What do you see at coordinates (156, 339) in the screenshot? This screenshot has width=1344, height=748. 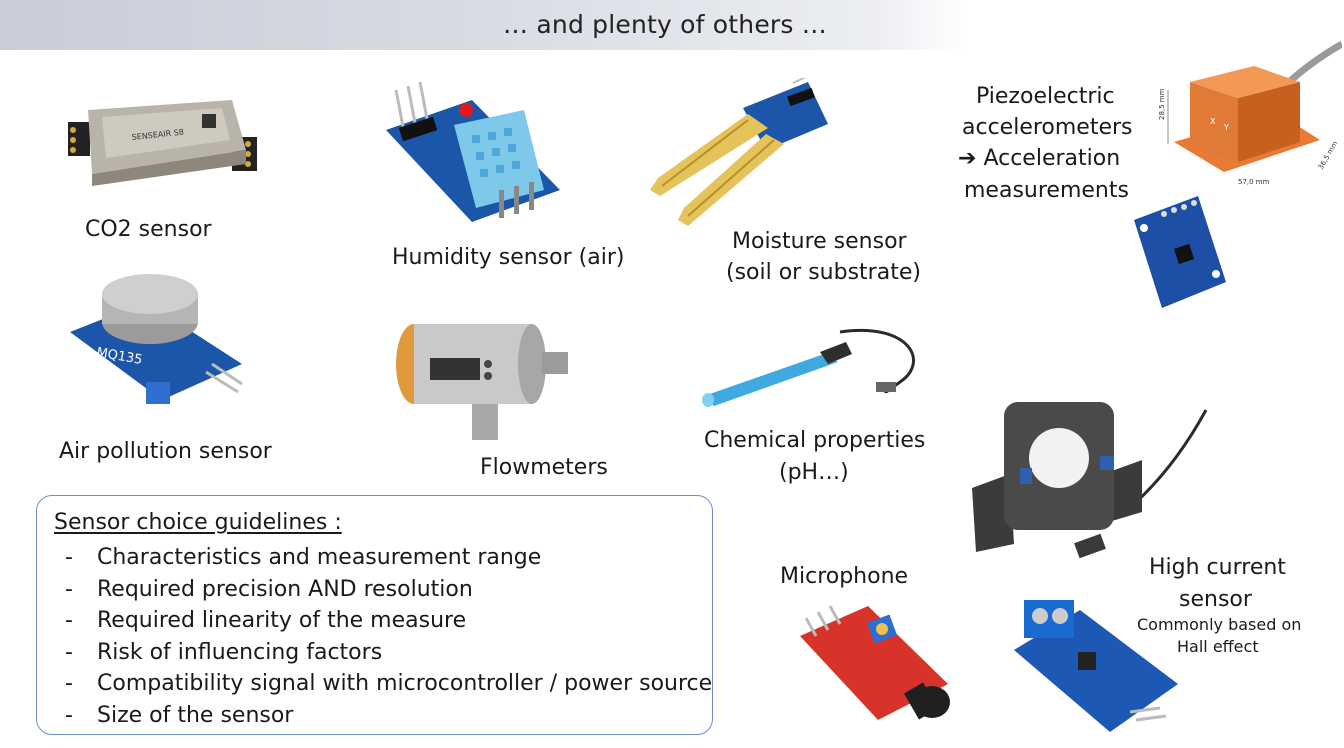 I see `air-pollution-sensor-image: MQ135` at bounding box center [156, 339].